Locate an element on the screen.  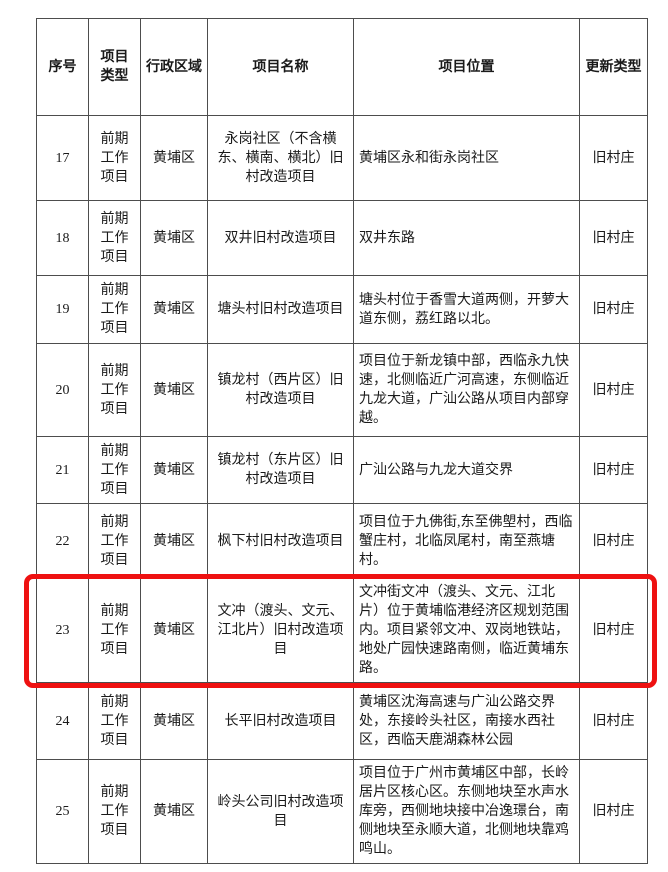
table-row: 18 前期工作项目 黄埔区 双井旧村改造项目 双井东路 旧村庄 is located at coordinates (342, 238).